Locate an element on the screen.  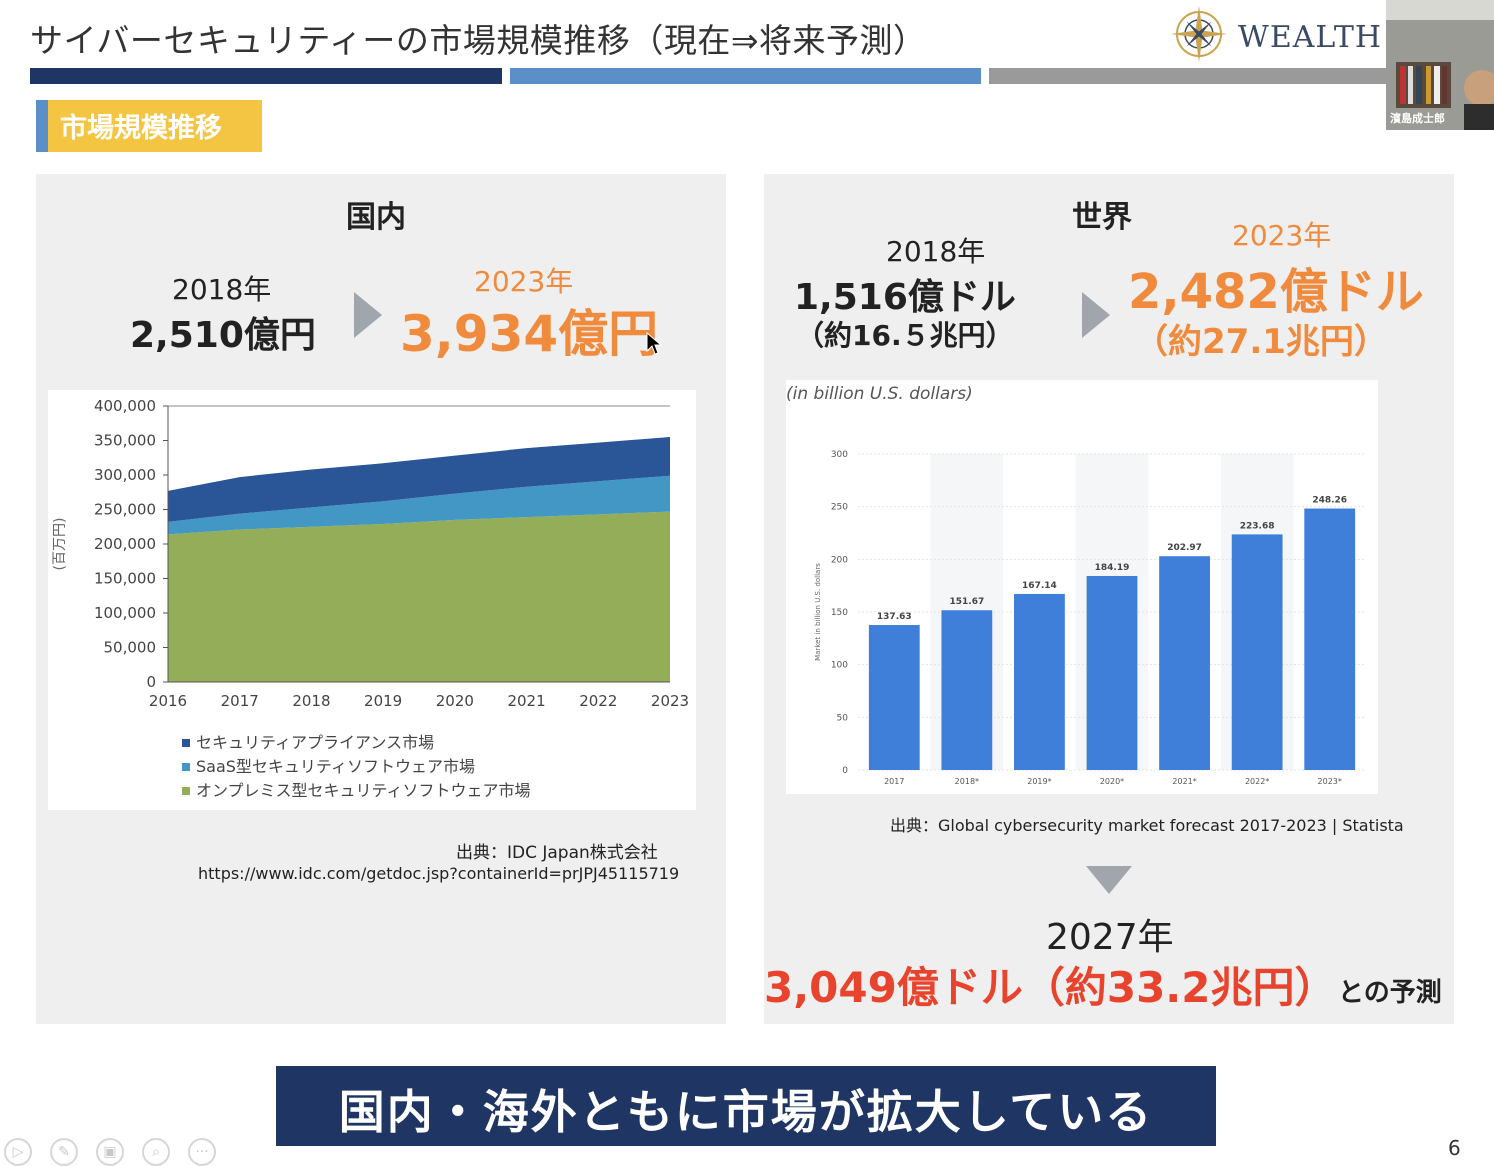
domestic-2023-value: 3,934億円 is located at coordinates (529, 334).